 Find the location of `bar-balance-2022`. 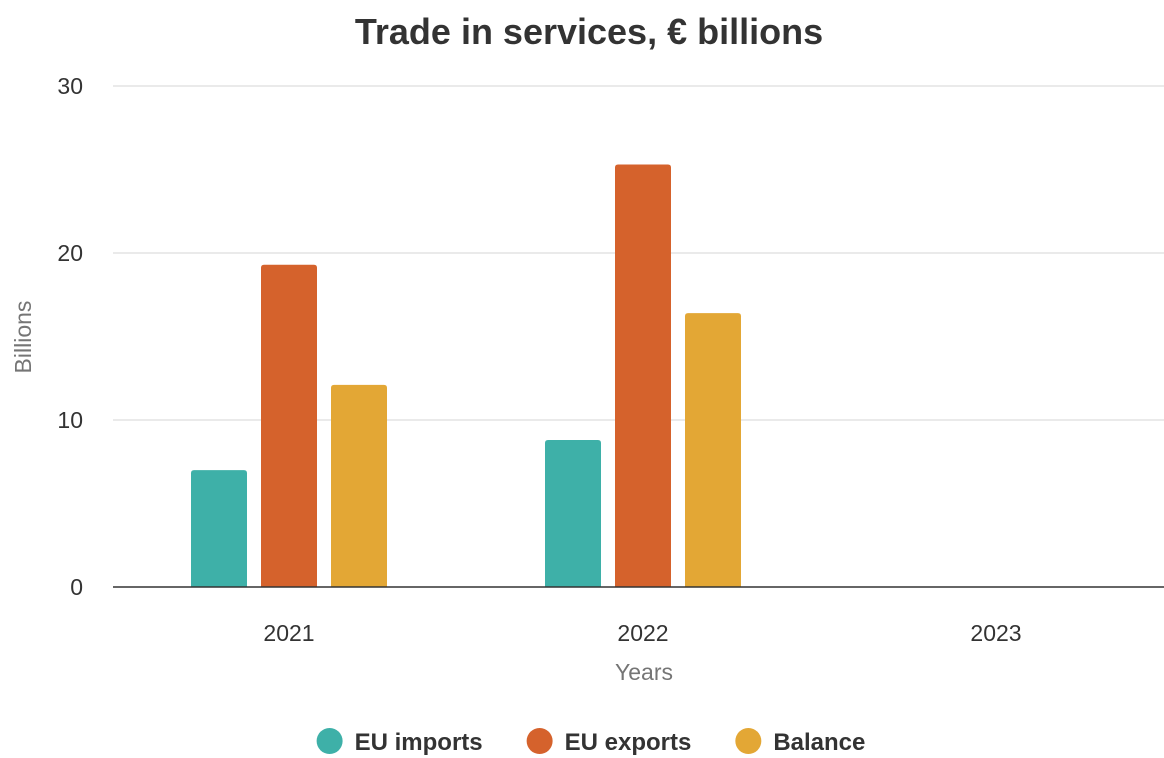

bar-balance-2022 is located at coordinates (713, 450).